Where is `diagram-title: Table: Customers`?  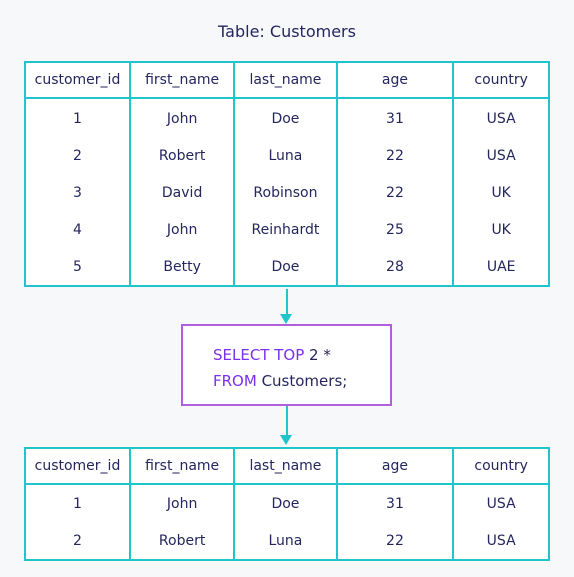 diagram-title: Table: Customers is located at coordinates (287, 31).